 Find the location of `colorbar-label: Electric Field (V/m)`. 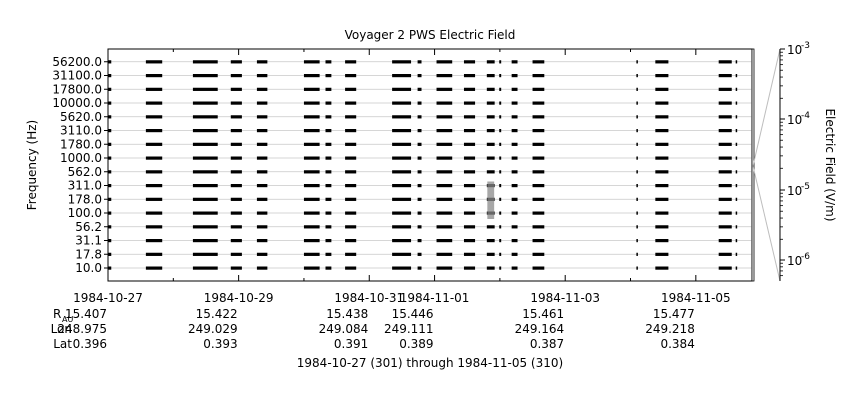

colorbar-label: Electric Field (V/m) is located at coordinates (830, 164).